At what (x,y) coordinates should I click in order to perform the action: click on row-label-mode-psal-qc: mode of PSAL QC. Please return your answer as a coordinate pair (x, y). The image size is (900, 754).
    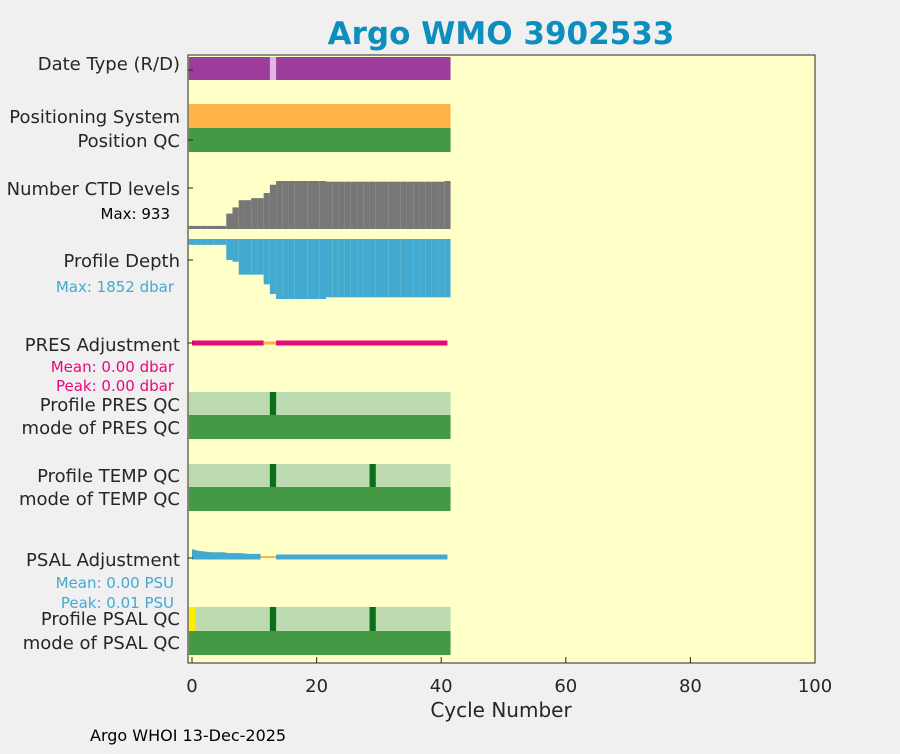
    Looking at the image, I should click on (101, 643).